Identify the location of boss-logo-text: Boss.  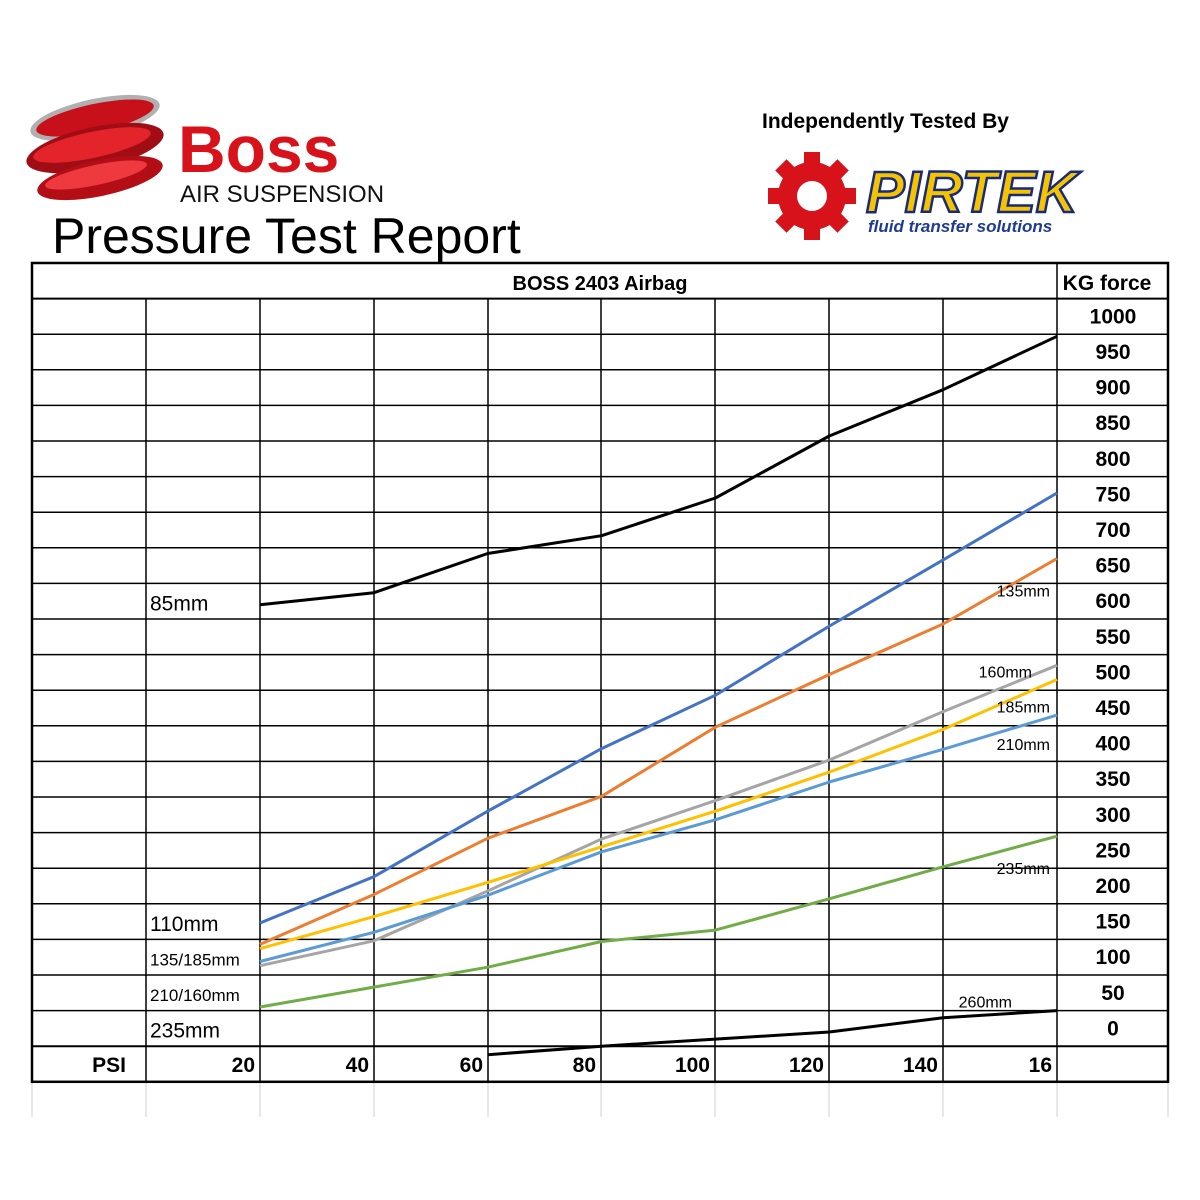
(258, 149).